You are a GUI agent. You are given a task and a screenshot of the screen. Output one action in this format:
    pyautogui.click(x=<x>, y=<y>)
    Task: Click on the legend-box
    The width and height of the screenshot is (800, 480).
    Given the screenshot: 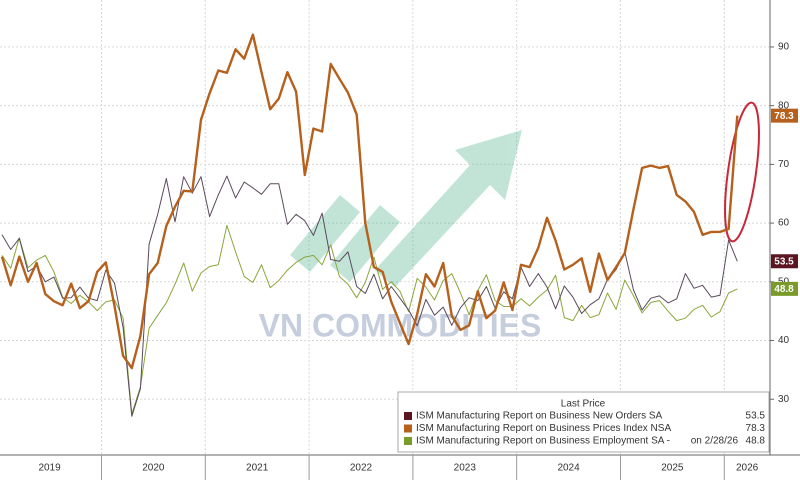 What is the action you would take?
    pyautogui.click(x=583, y=422)
    